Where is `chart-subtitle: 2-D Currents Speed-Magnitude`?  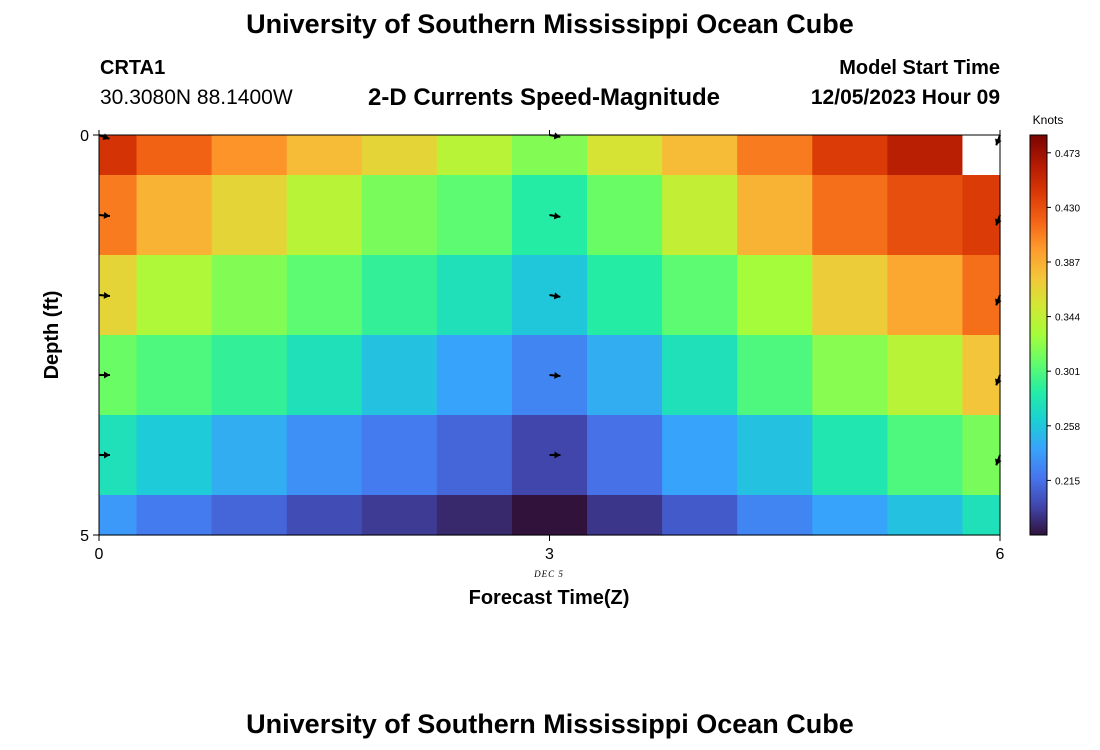 chart-subtitle: 2-D Currents Speed-Magnitude is located at coordinates (544, 97).